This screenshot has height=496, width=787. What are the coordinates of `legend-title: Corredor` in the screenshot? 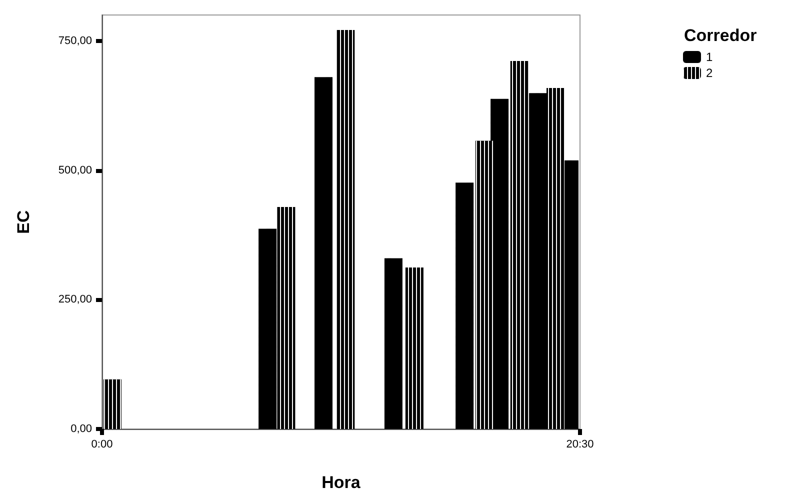 It's located at (721, 35).